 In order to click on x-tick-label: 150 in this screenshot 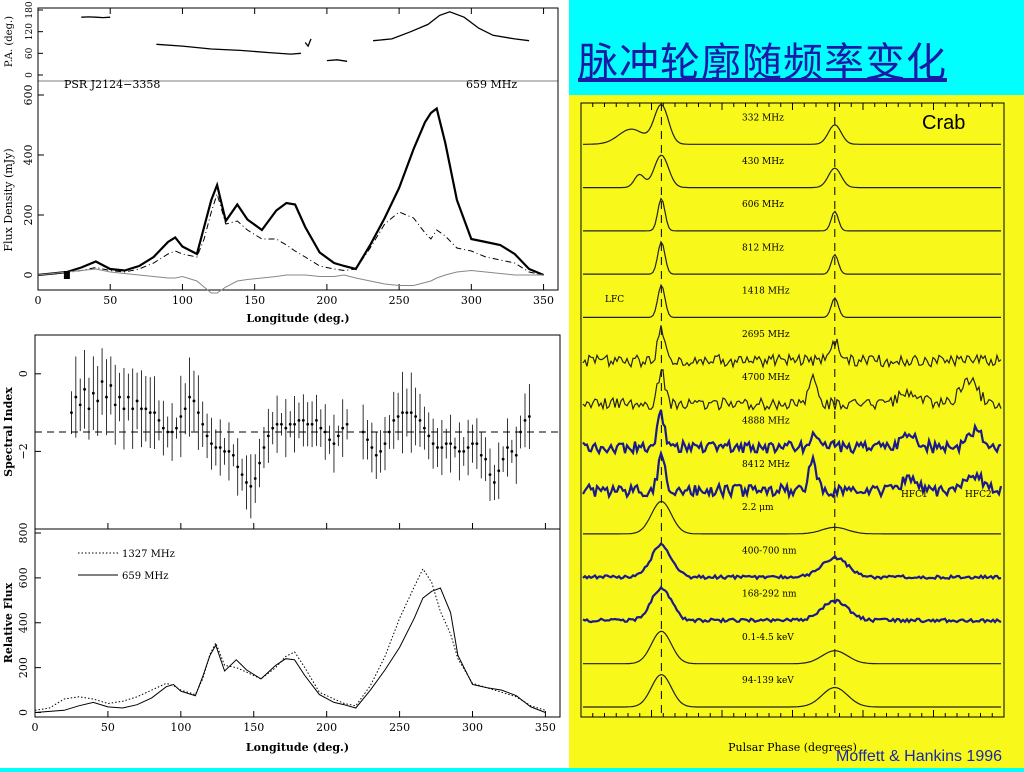, I will do `click(254, 300)`.